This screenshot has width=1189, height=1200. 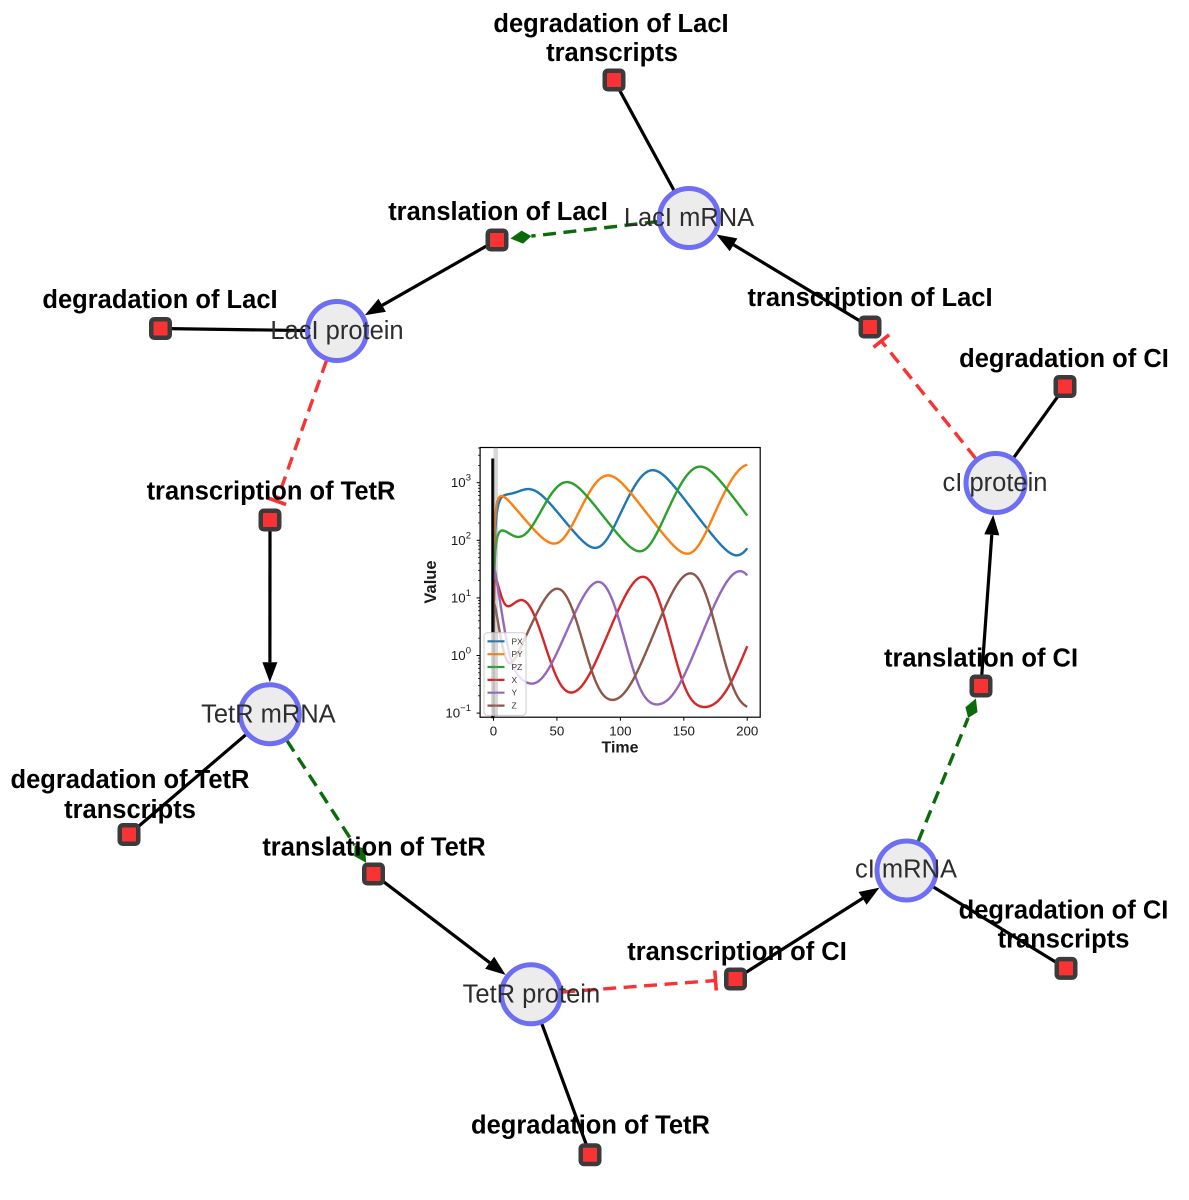 What do you see at coordinates (684, 731) in the screenshot?
I see `svg-text: 150` at bounding box center [684, 731].